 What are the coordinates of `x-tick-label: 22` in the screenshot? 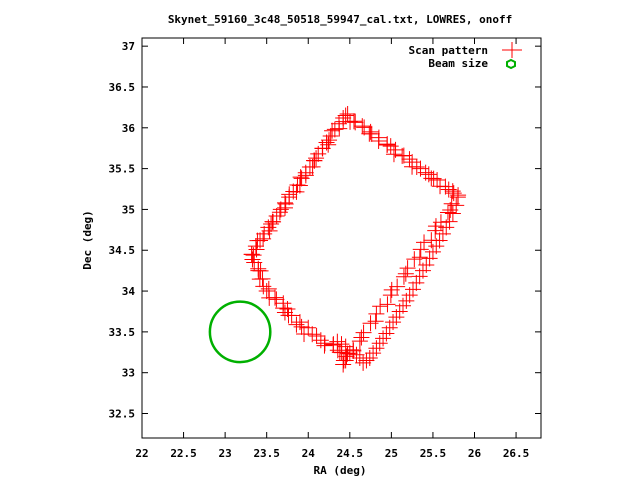 It's located at (141, 453).